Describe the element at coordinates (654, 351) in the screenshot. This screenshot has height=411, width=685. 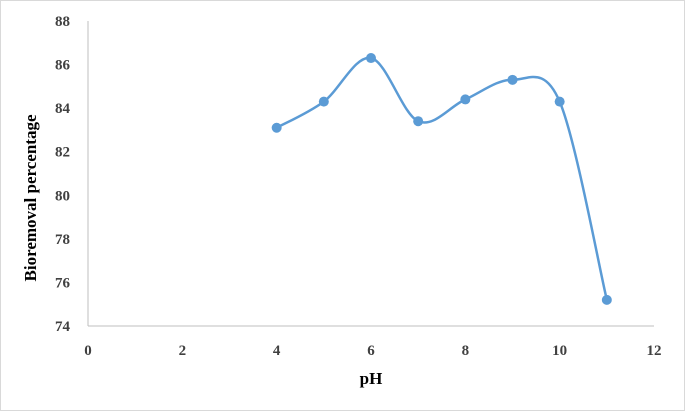
I see `x-tick-label: 12` at that location.